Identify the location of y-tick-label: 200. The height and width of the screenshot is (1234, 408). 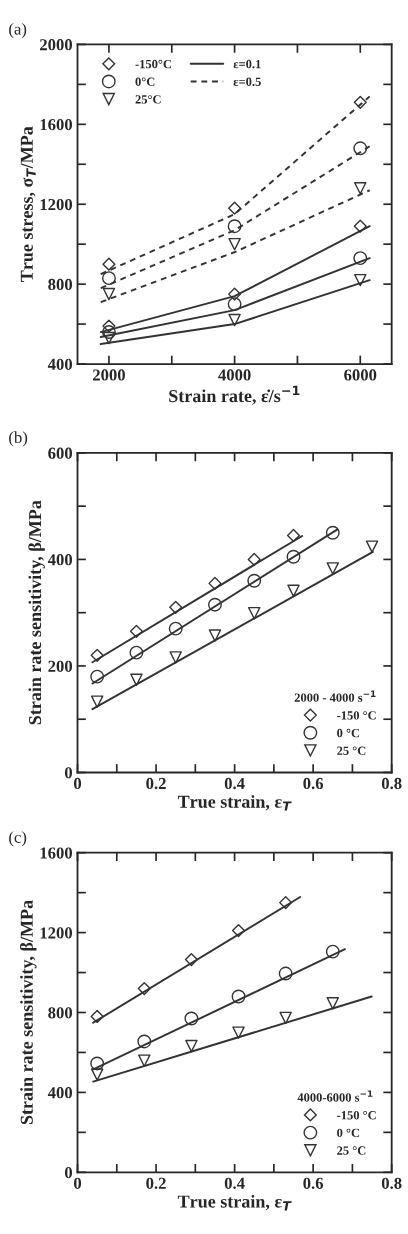
(60, 666).